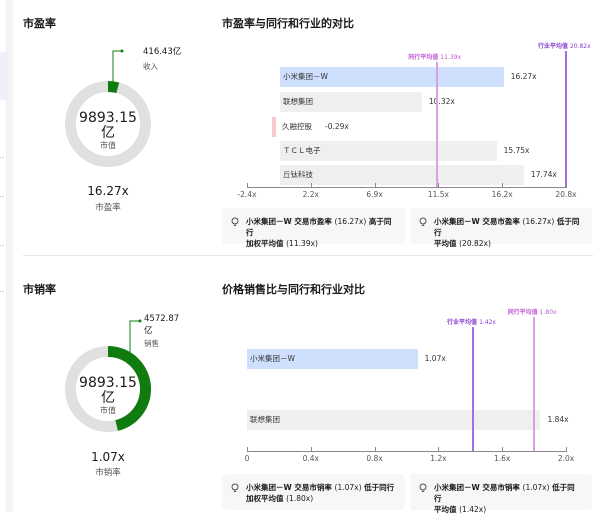 The width and height of the screenshot is (600, 515). Describe the element at coordinates (507, 227) in the screenshot. I see `insight-line1: 小米集团－W 交易市盈率 (16.27x) 低于同行` at that location.